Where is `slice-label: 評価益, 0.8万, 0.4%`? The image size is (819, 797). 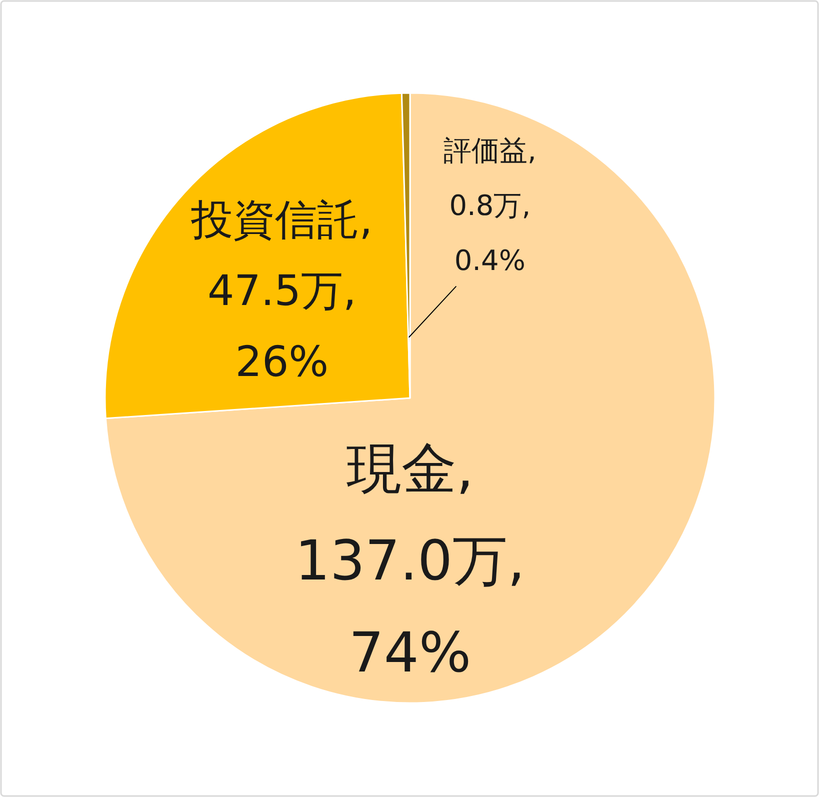
slice-label: 評価益, 0.8万, 0.4% is located at coordinates (489, 206).